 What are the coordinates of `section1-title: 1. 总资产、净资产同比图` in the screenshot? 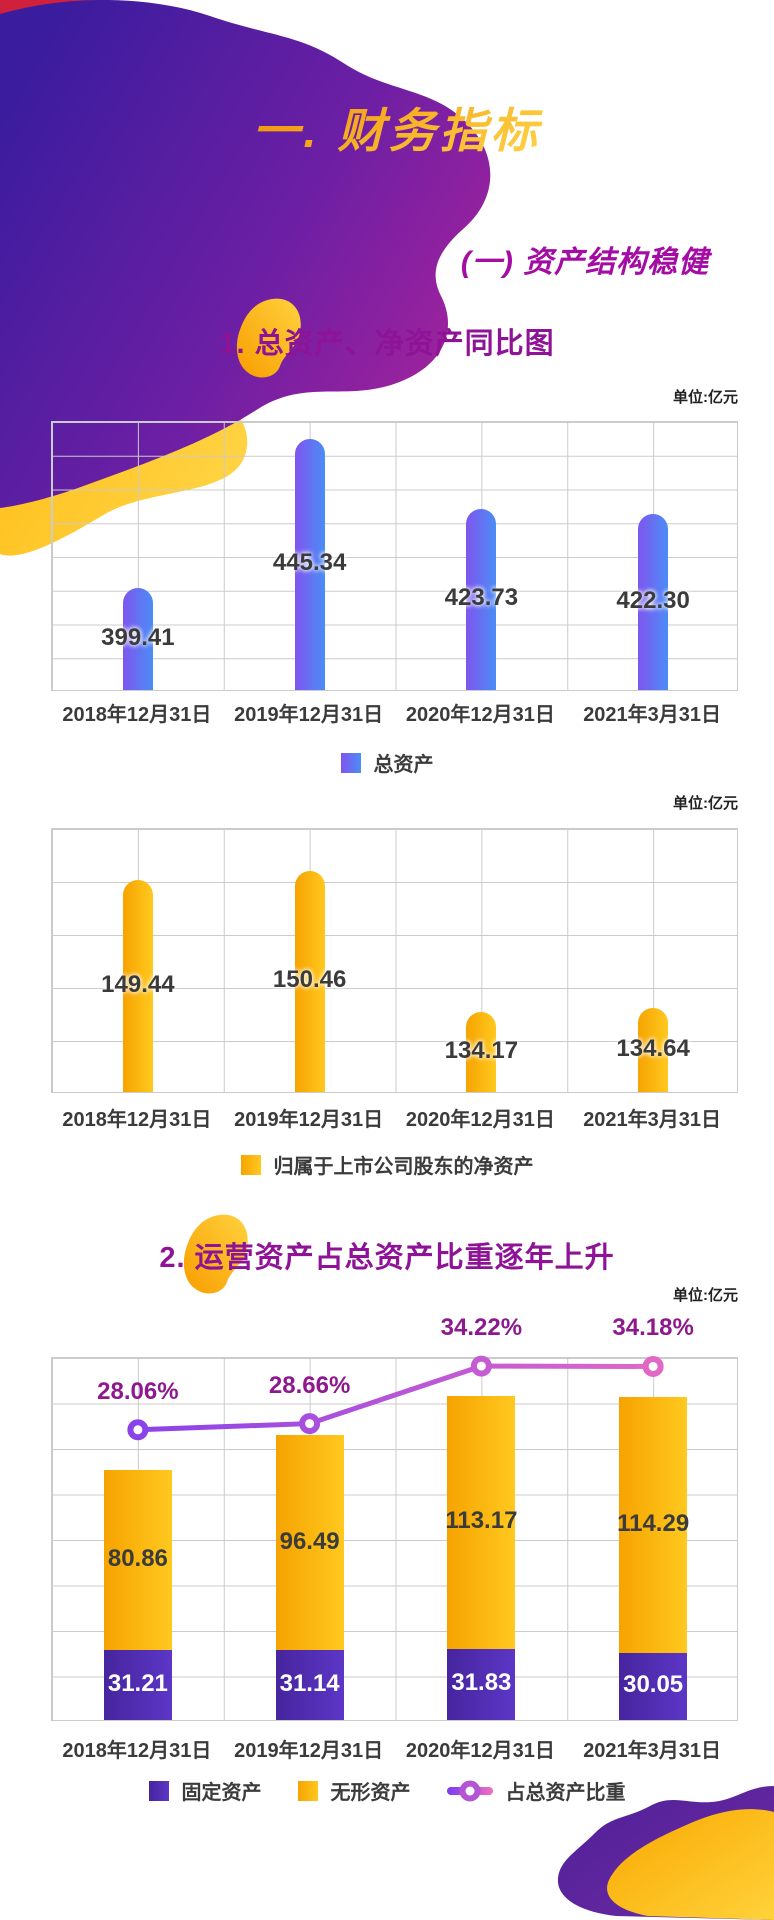 It's located at (387, 344).